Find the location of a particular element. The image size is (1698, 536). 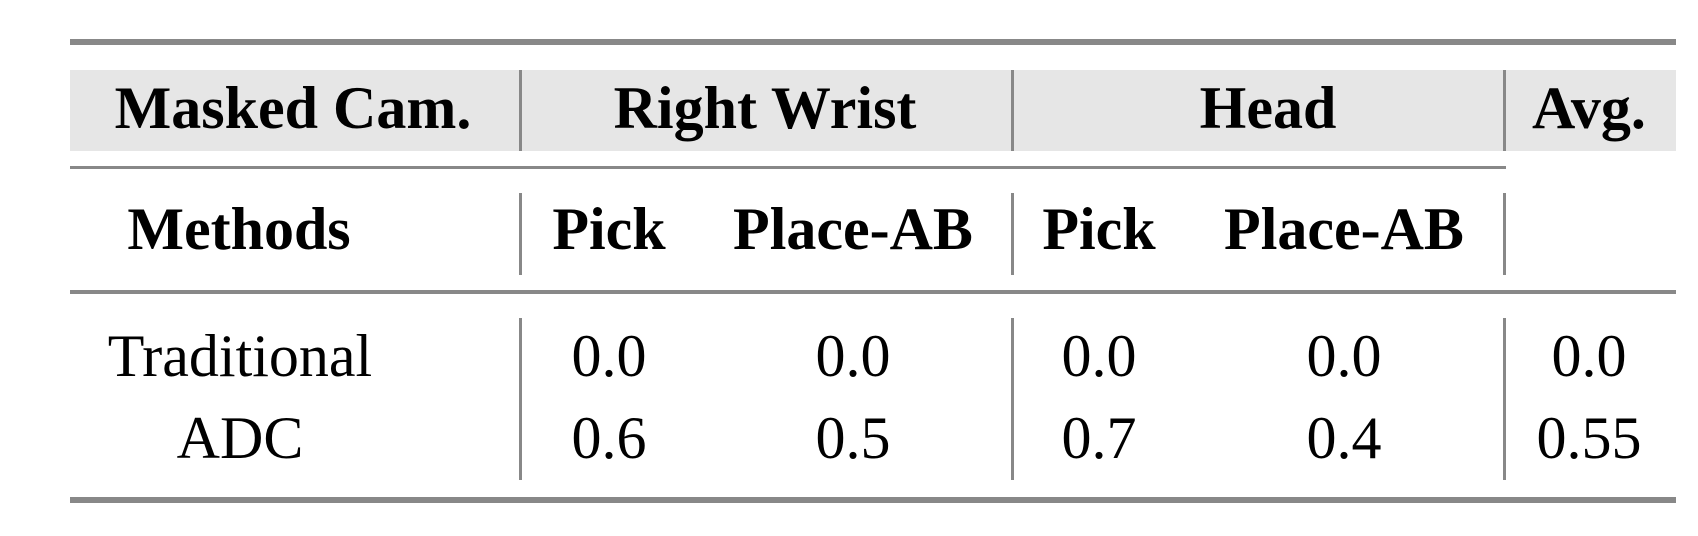

header-head: Head is located at coordinates (1268, 108).